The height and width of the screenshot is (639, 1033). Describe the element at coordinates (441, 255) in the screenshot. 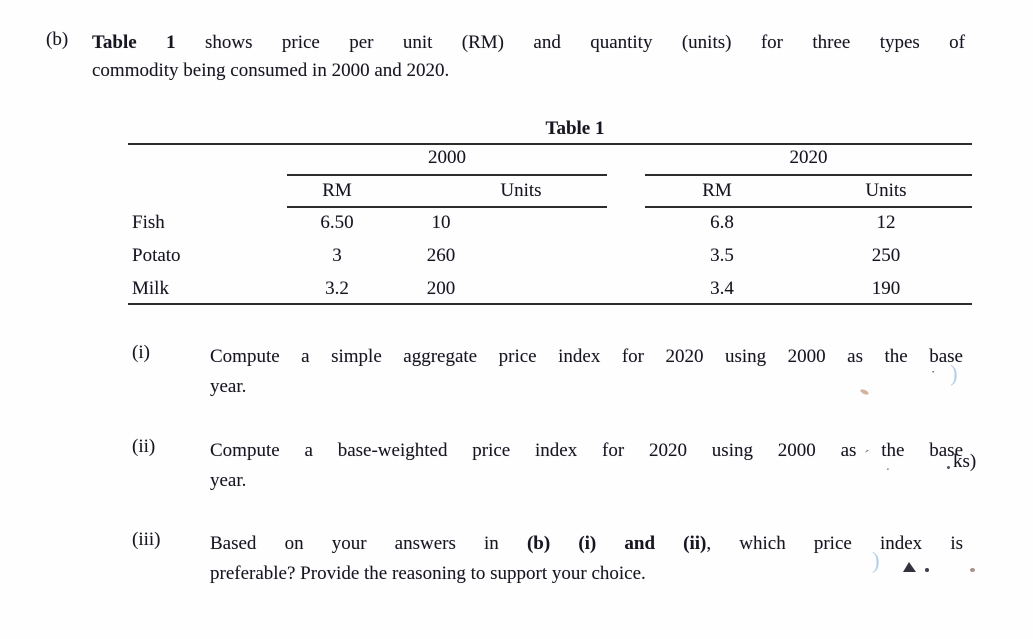

I see `cell-2000-units: 260` at that location.